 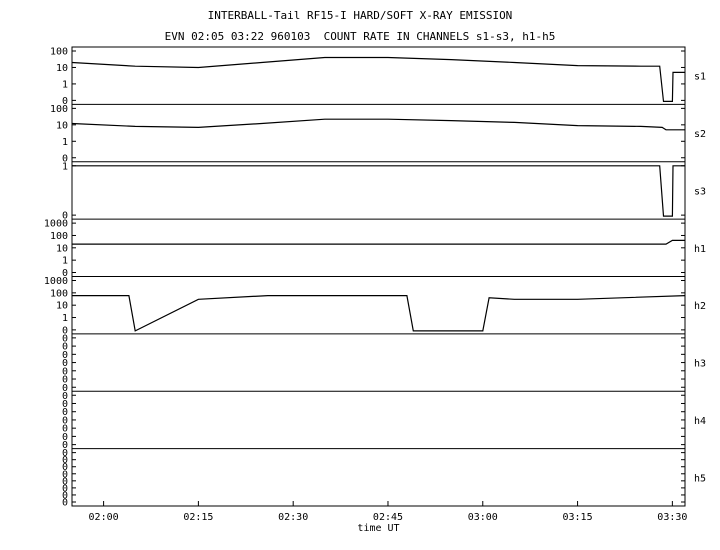 What do you see at coordinates (483, 517) in the screenshot?
I see `x-tick-label: 03:00` at bounding box center [483, 517].